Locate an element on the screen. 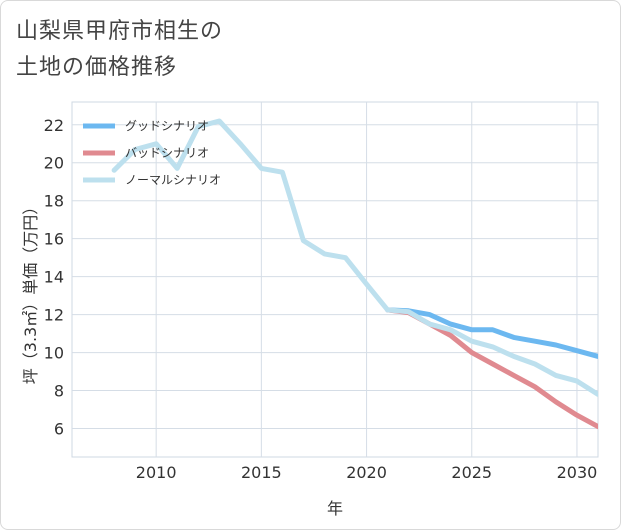 This screenshot has height=530, width=621. x-tick-label: 2030 is located at coordinates (577, 472).